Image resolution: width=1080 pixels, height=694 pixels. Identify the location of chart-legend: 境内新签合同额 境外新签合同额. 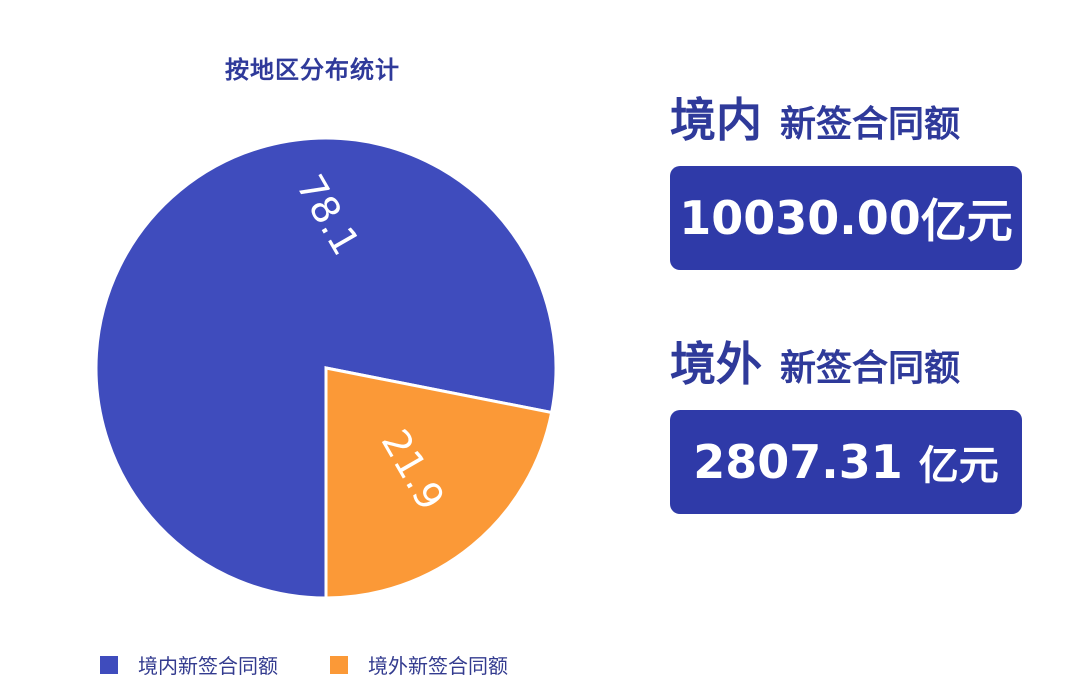
(330, 664).